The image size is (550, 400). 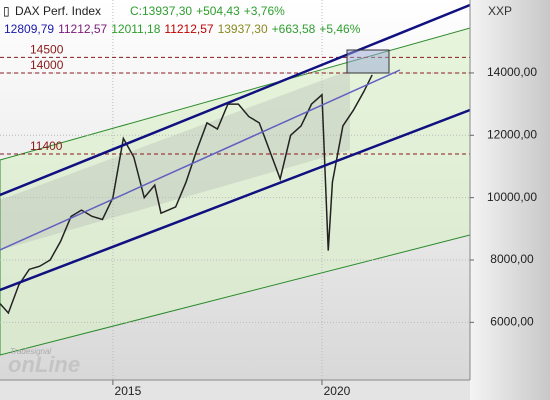 I want to click on header-values: C:13937,30 +504,43 +3,76%, so click(x=207, y=11).